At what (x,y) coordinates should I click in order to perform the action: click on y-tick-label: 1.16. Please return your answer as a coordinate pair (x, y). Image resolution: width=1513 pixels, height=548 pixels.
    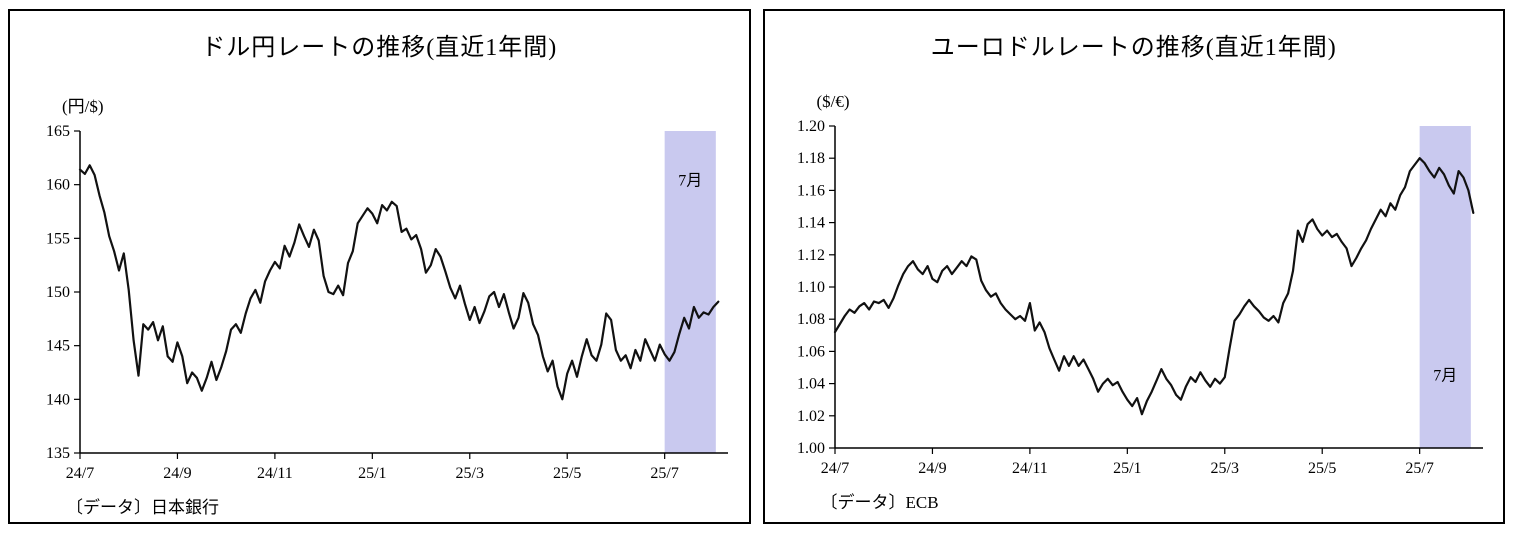
    Looking at the image, I should click on (811, 190).